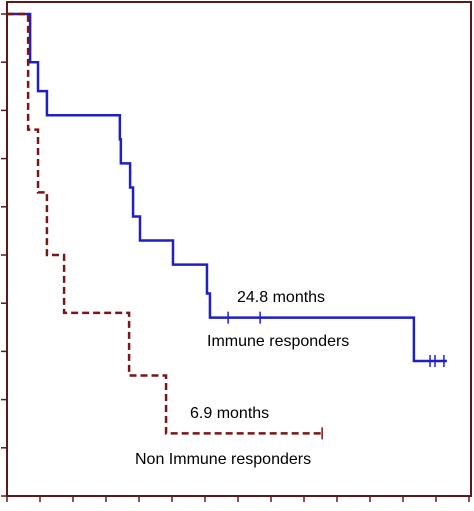 The width and height of the screenshot is (474, 511). What do you see at coordinates (229, 413) in the screenshot?
I see `annotation: 6.9 months` at bounding box center [229, 413].